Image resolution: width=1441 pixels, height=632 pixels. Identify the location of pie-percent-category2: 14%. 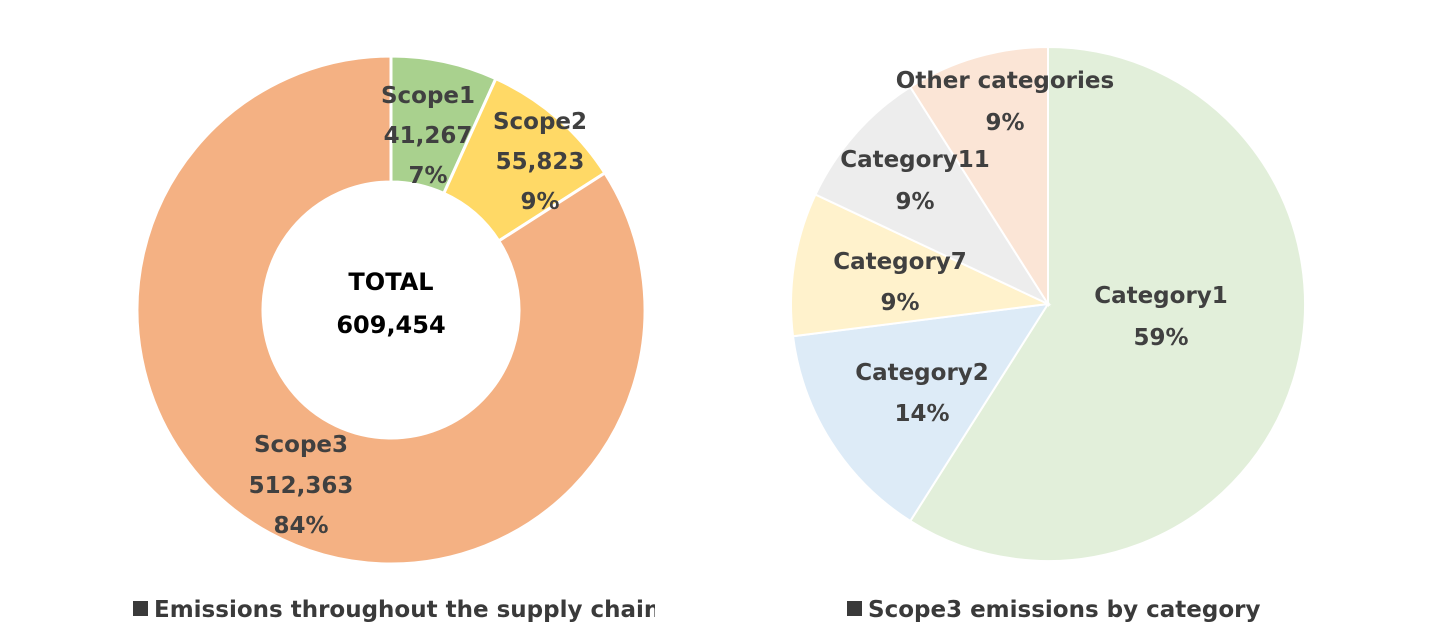
(921, 414).